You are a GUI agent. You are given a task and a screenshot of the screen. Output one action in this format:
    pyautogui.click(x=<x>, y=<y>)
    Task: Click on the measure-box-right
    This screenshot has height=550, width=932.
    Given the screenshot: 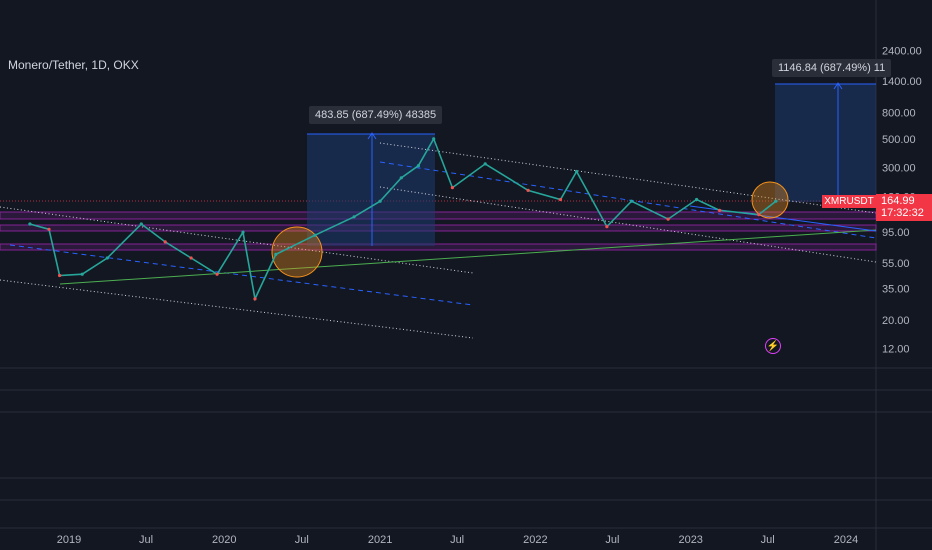 What is the action you would take?
    pyautogui.click(x=825, y=143)
    